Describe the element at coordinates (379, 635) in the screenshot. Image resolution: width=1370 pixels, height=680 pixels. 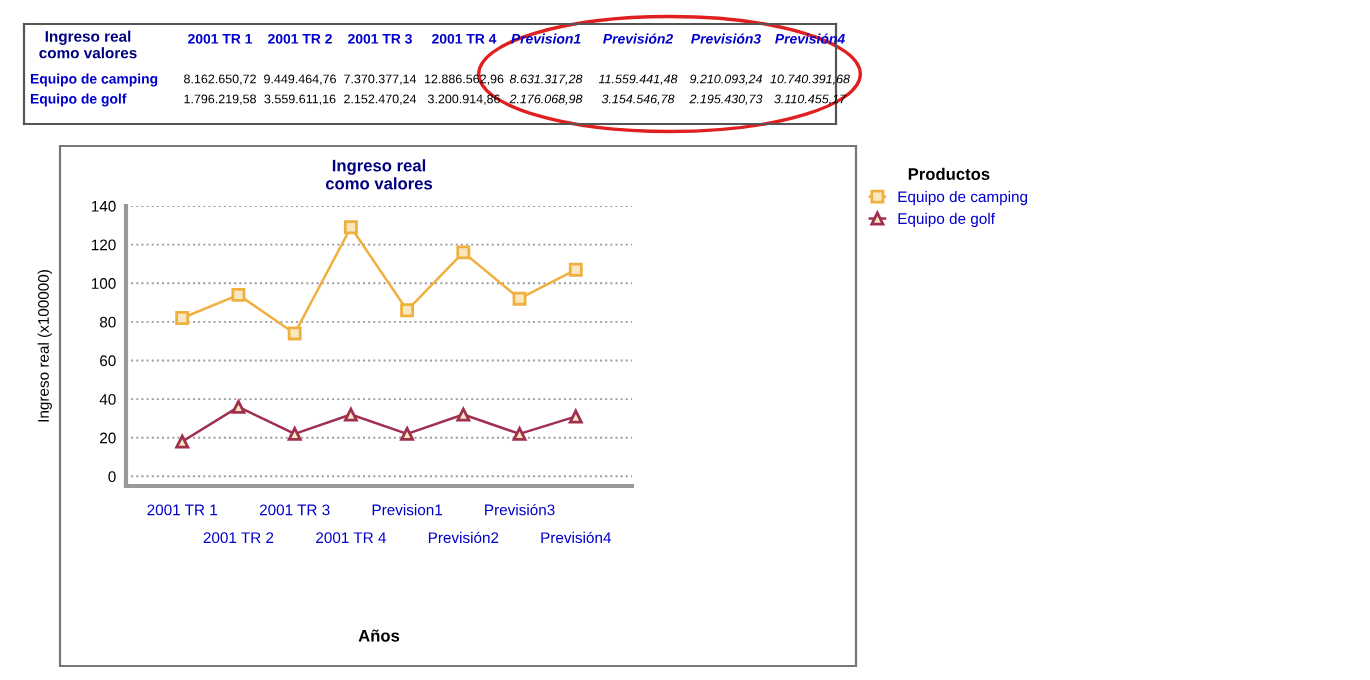
I see `x-axis-title: Años` at that location.